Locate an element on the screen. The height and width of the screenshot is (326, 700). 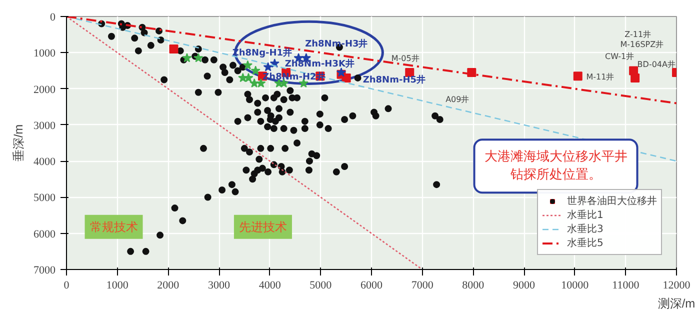
x-tick-label: 0 is located at coordinates (67, 286).